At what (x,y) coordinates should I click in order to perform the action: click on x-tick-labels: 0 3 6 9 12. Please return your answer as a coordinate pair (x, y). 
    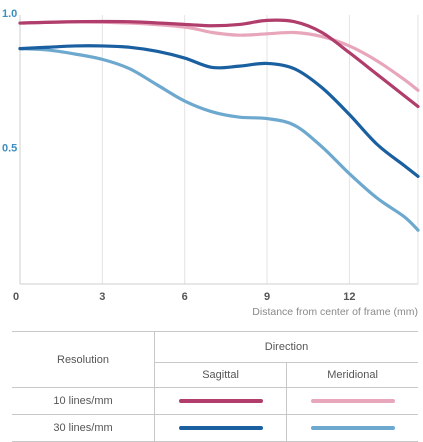
    Looking at the image, I should click on (184, 297).